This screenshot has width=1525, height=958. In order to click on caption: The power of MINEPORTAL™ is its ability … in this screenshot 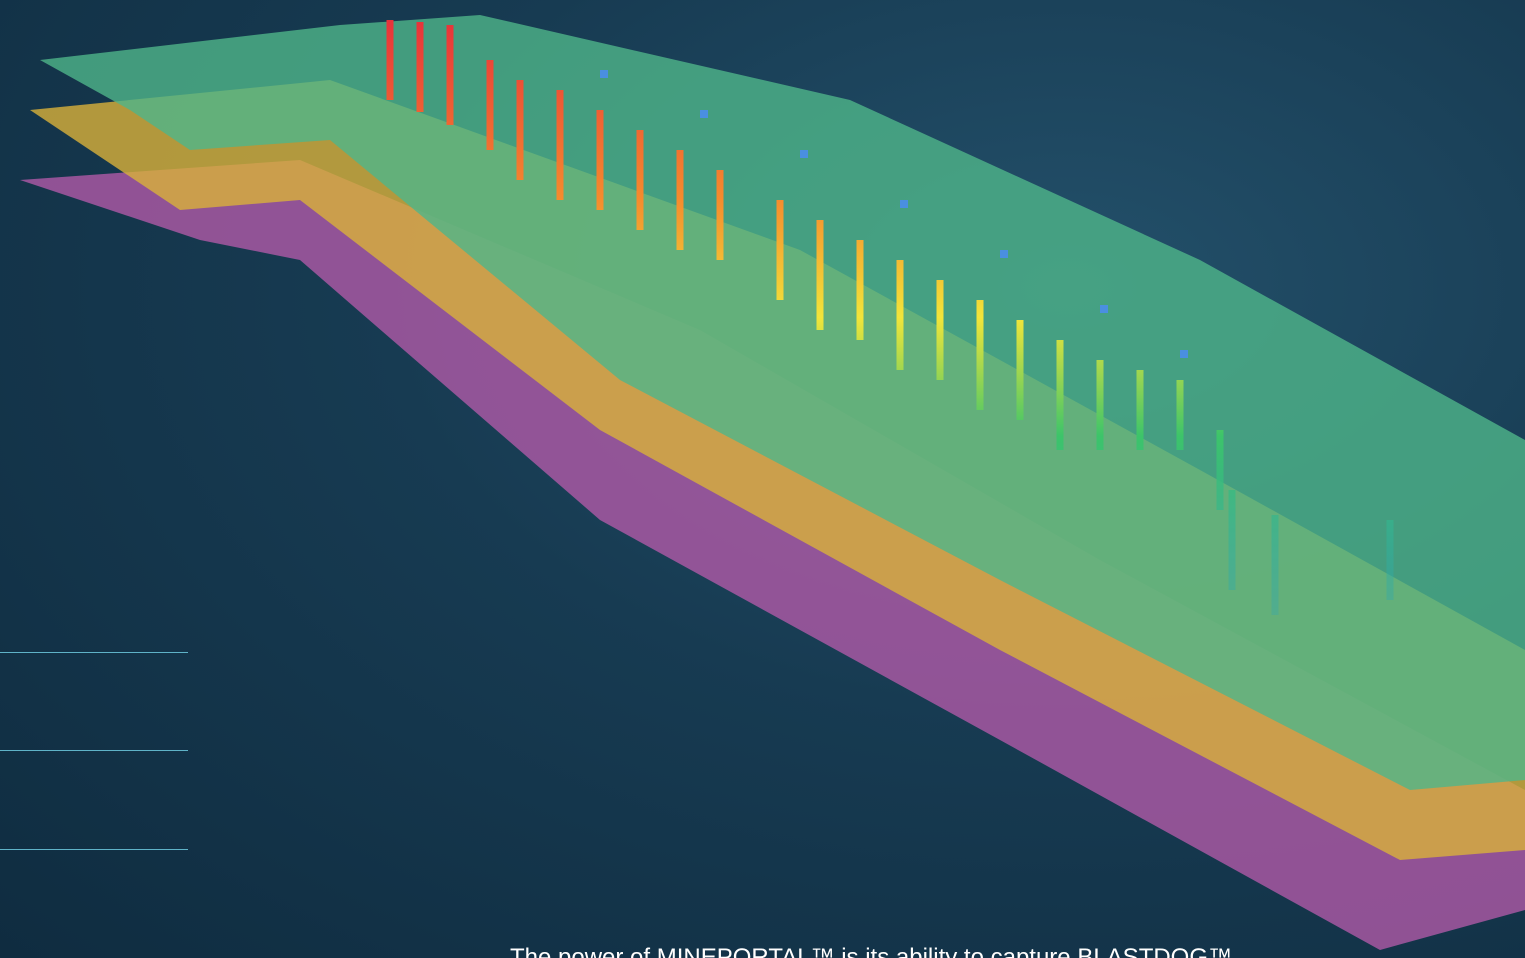, I will do `click(871, 951)`.